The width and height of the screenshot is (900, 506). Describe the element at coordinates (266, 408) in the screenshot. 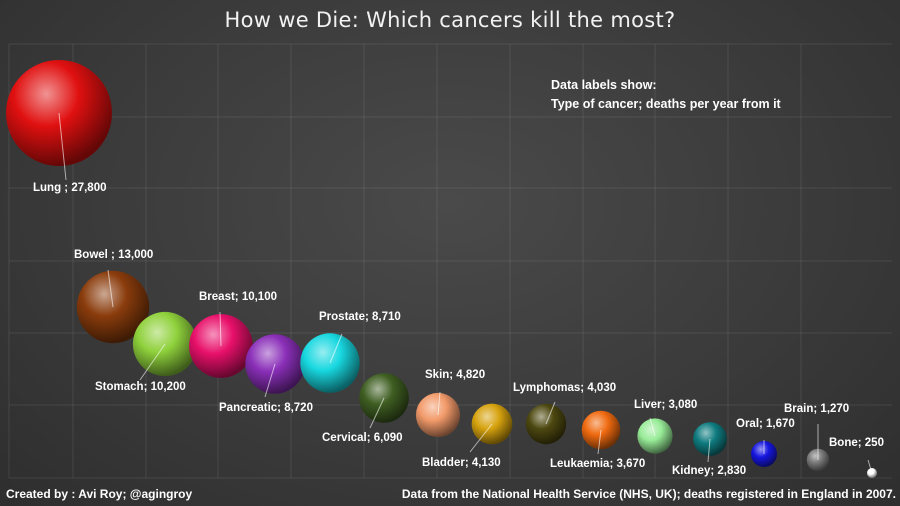

I see `label-pancreatic: Pancreatic; 8,720` at that location.